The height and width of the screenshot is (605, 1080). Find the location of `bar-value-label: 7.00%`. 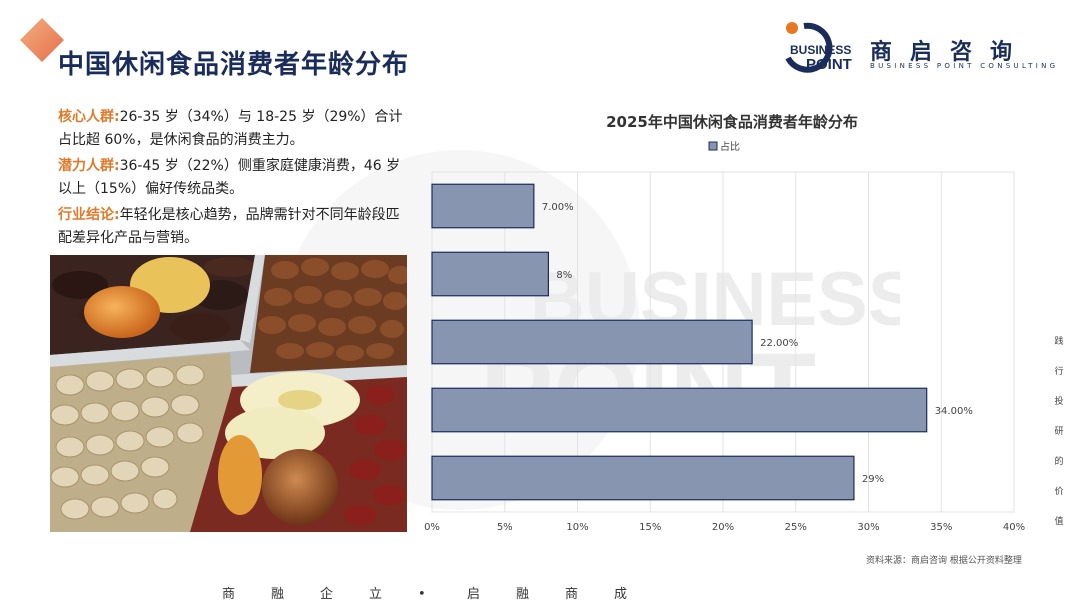

bar-value-label: 7.00% is located at coordinates (558, 207).